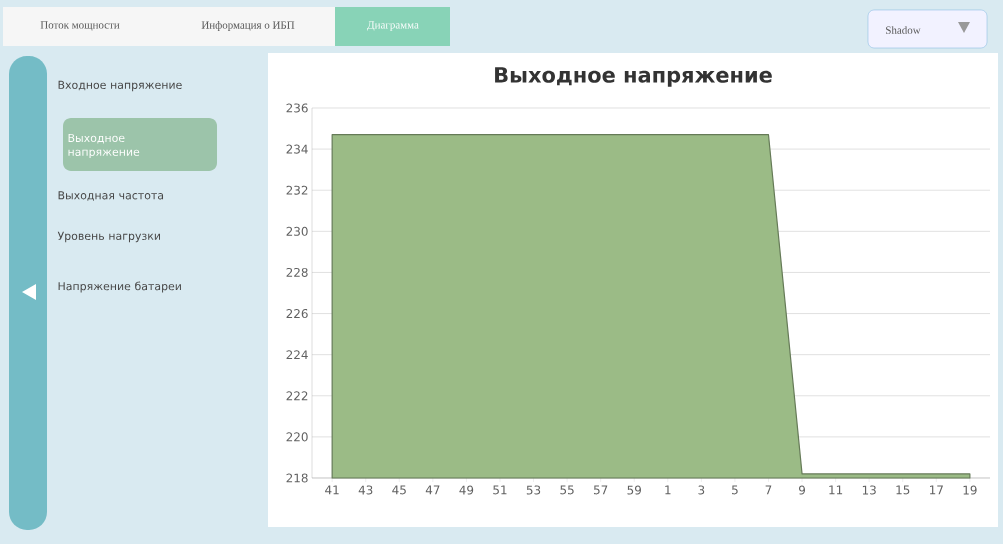 The image size is (1003, 544). Describe the element at coordinates (500, 490) in the screenshot. I see `x-tick-label: 51` at that location.